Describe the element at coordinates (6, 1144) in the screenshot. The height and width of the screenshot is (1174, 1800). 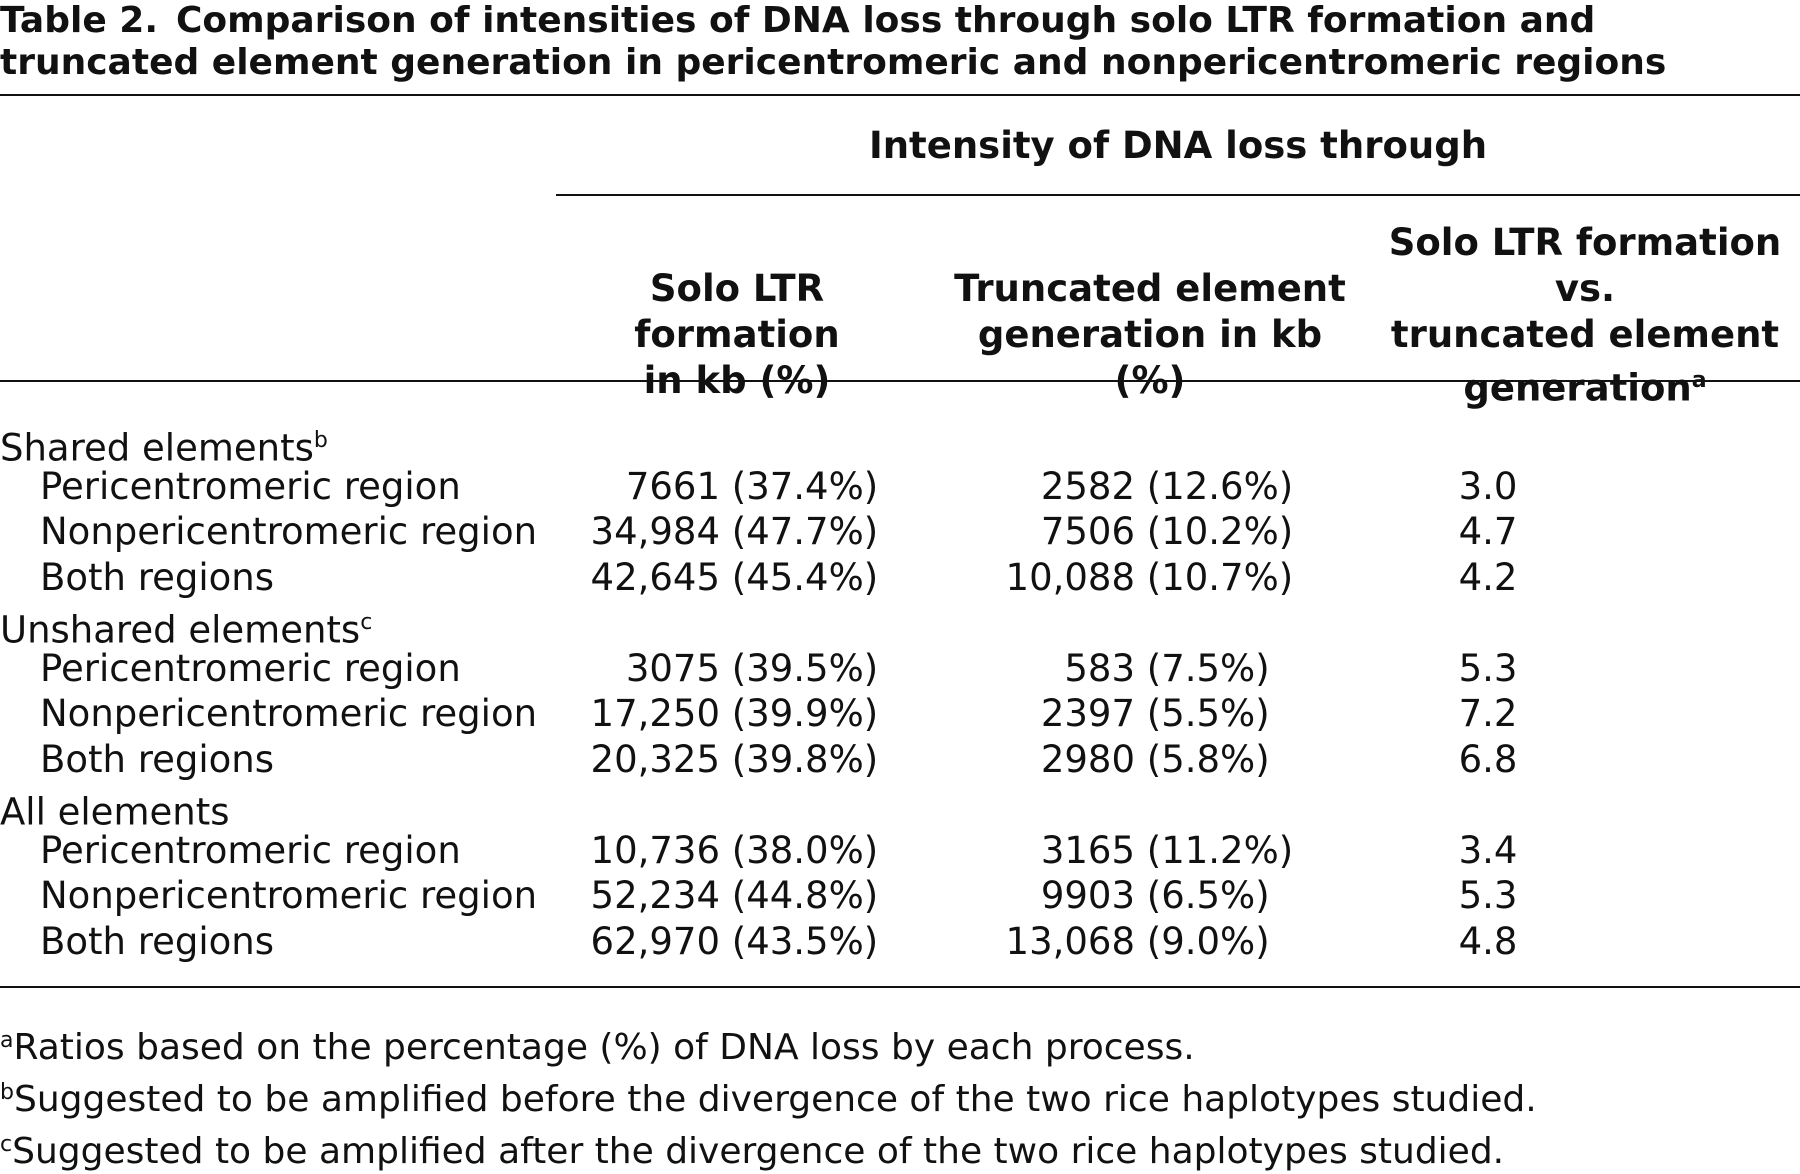
I see `footnote-mark: c` at that location.